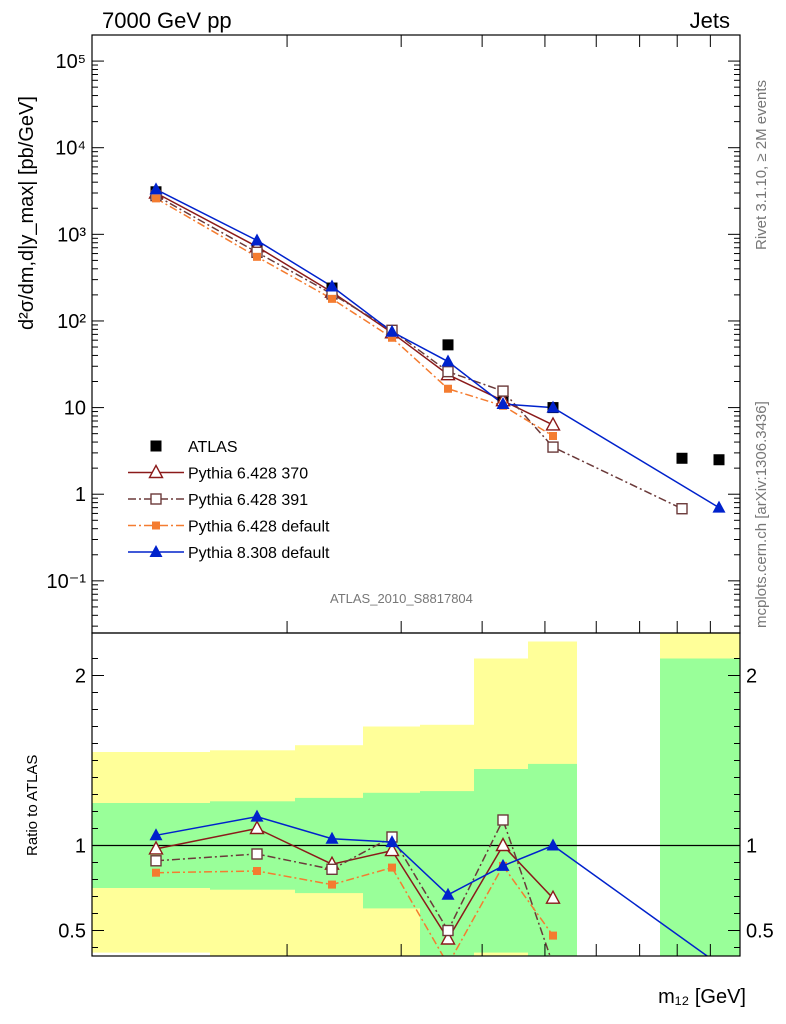  Describe the element at coordinates (761, 165) in the screenshot. I see `rivet-label: Rivet 3.1.10, ≥ 2M events` at that location.